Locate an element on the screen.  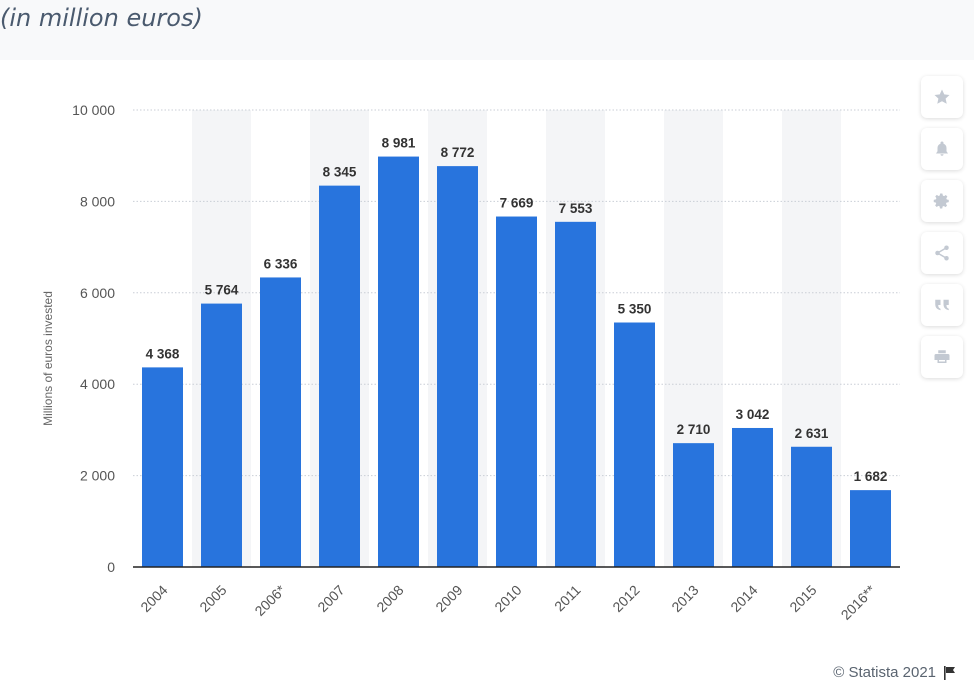
cite-button is located at coordinates (942, 305).